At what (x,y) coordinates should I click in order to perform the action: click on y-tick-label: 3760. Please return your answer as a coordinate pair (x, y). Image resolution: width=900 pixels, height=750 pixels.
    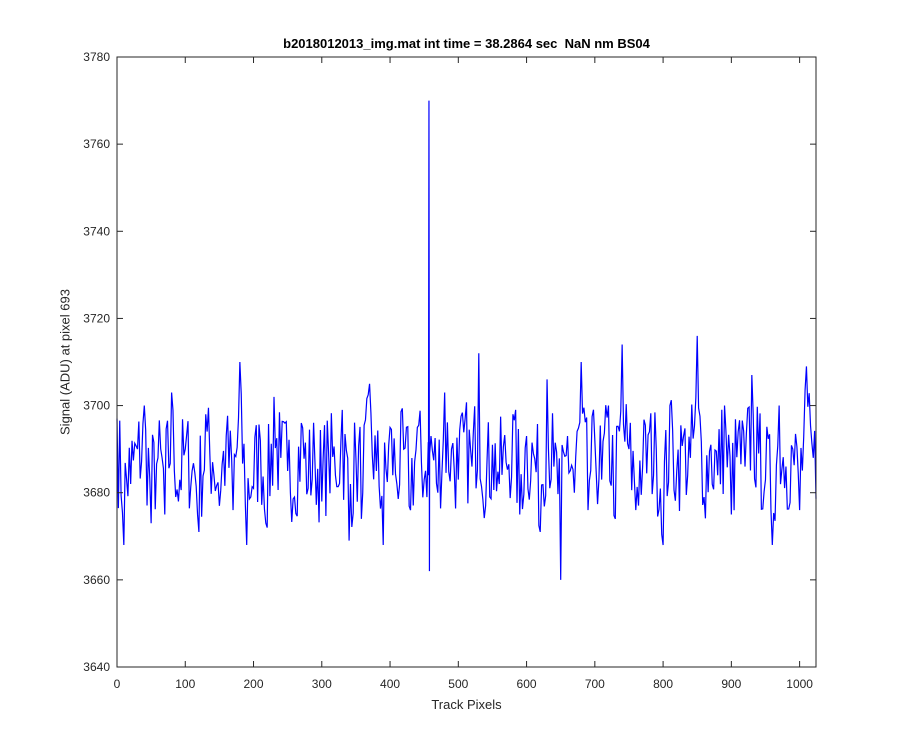
    Looking at the image, I should click on (96, 144).